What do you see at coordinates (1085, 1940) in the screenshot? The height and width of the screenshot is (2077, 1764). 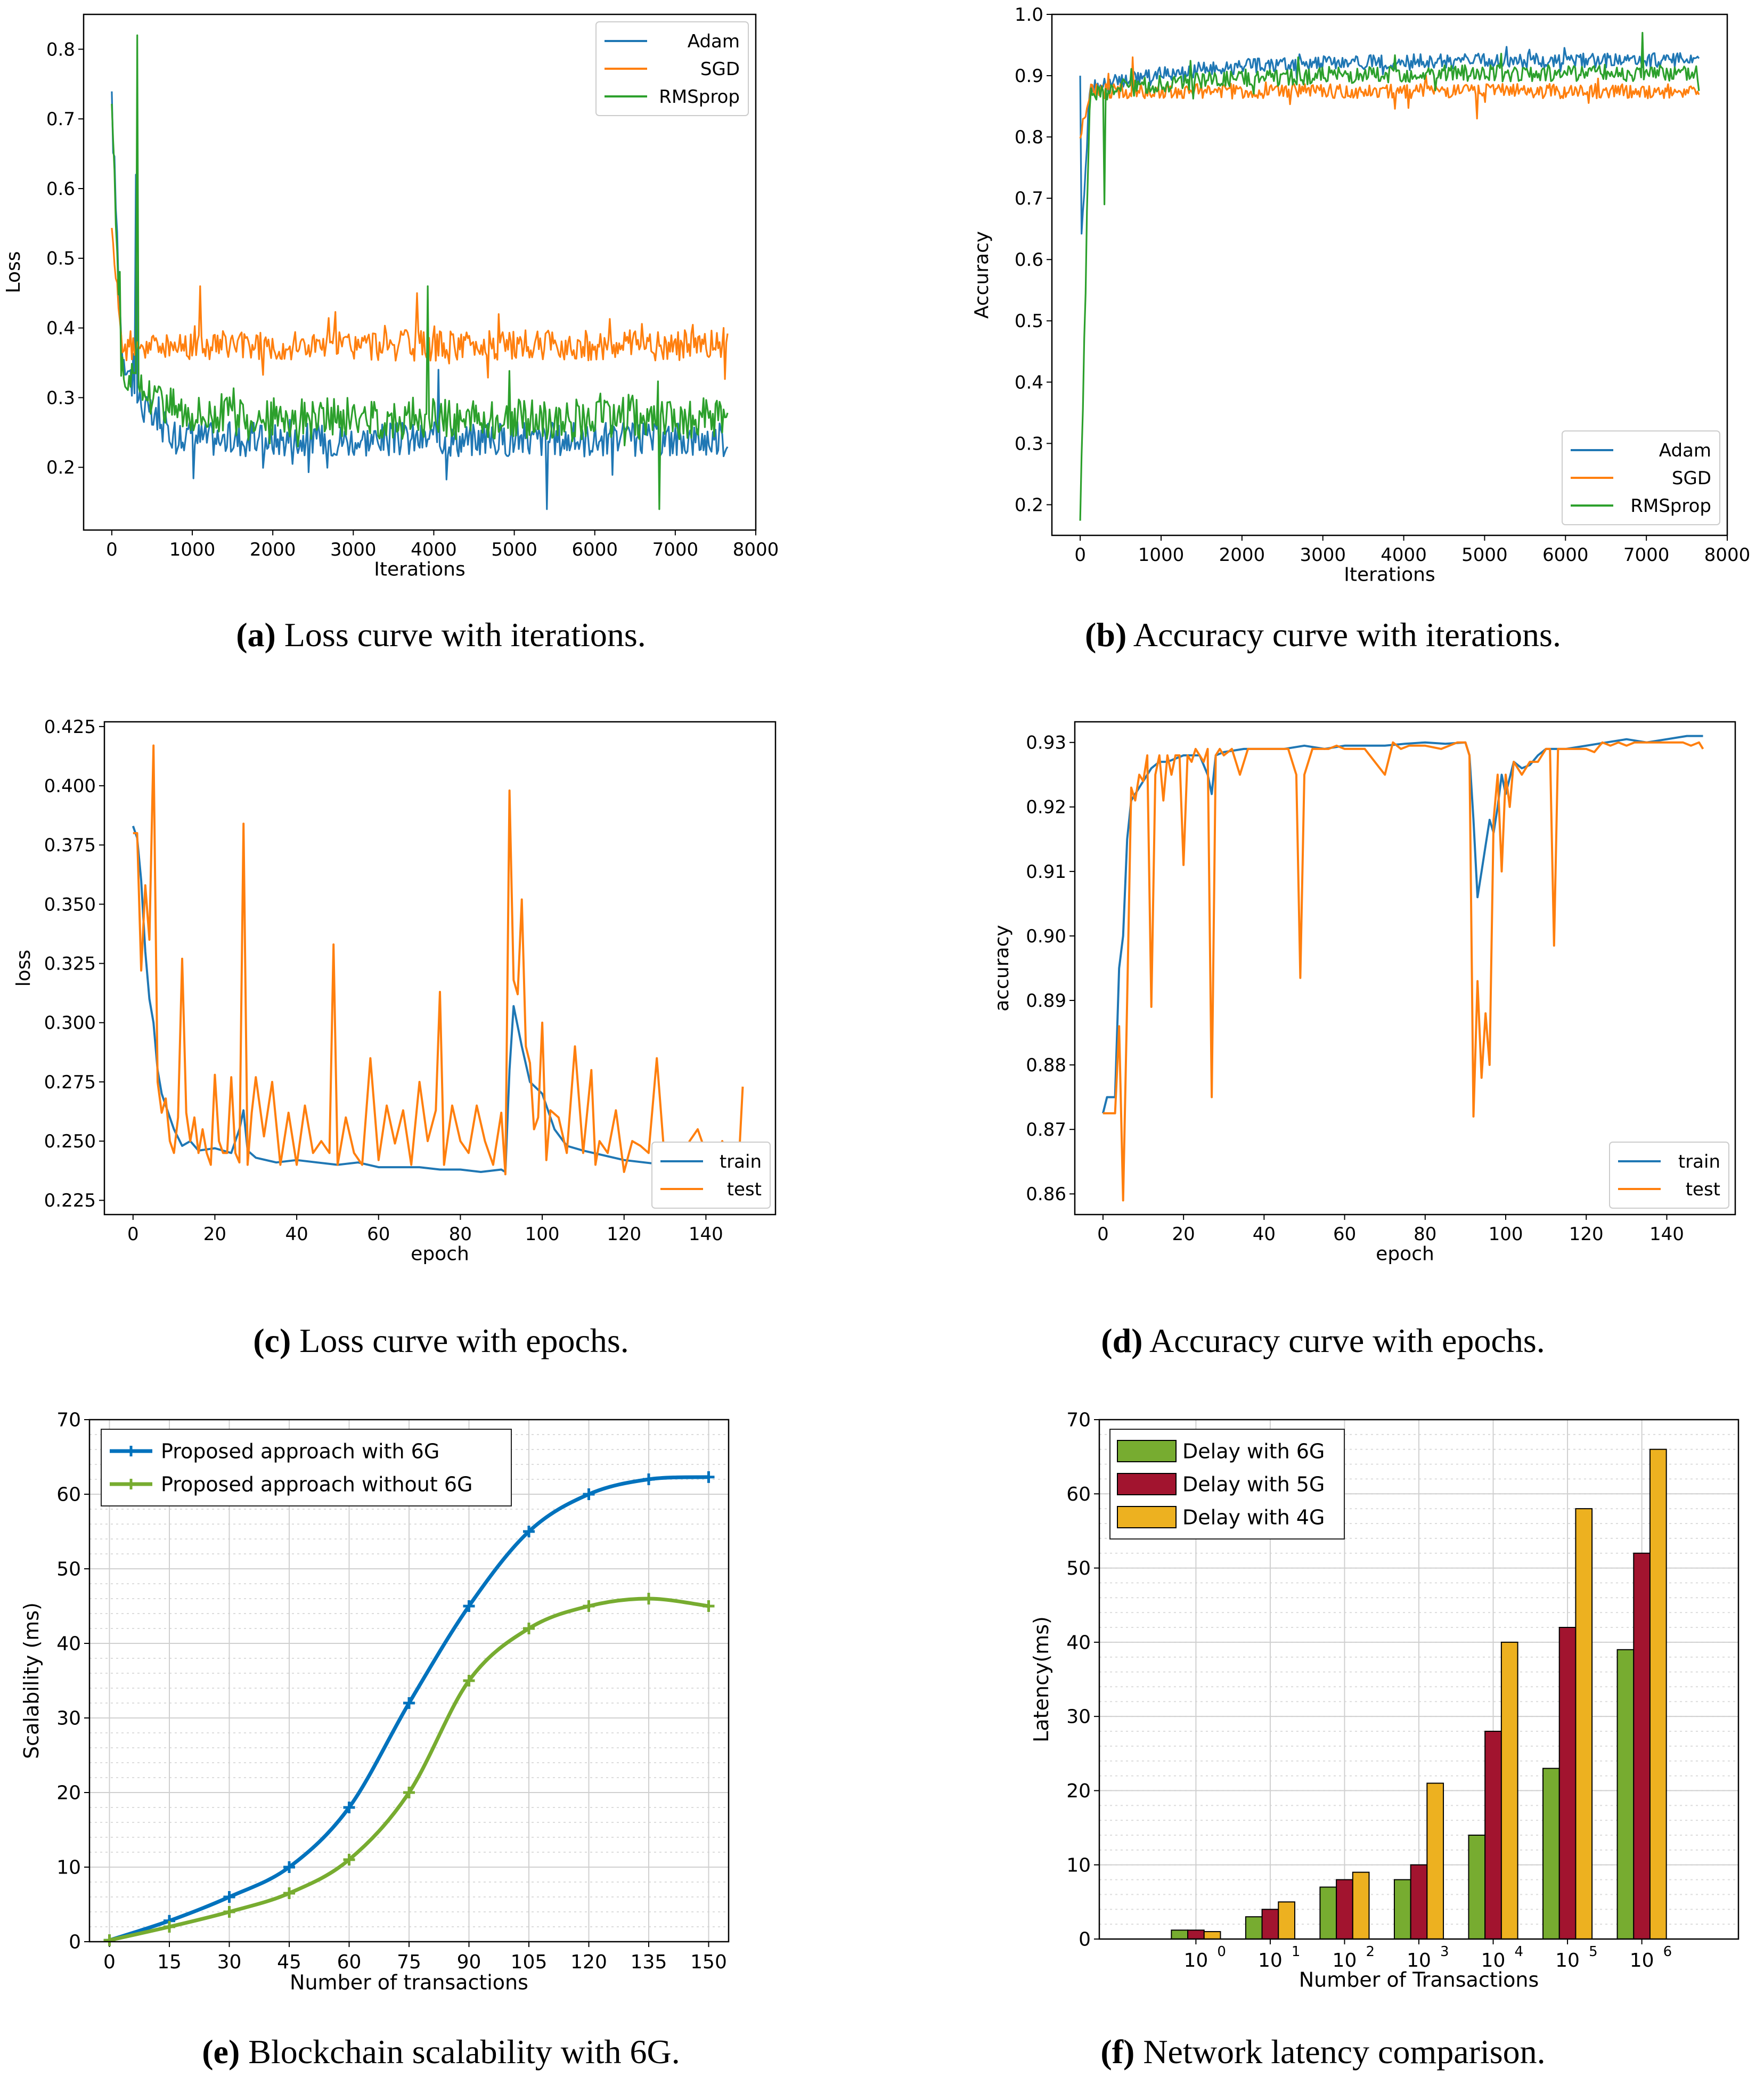 I see `y-tick-label: 0` at bounding box center [1085, 1940].